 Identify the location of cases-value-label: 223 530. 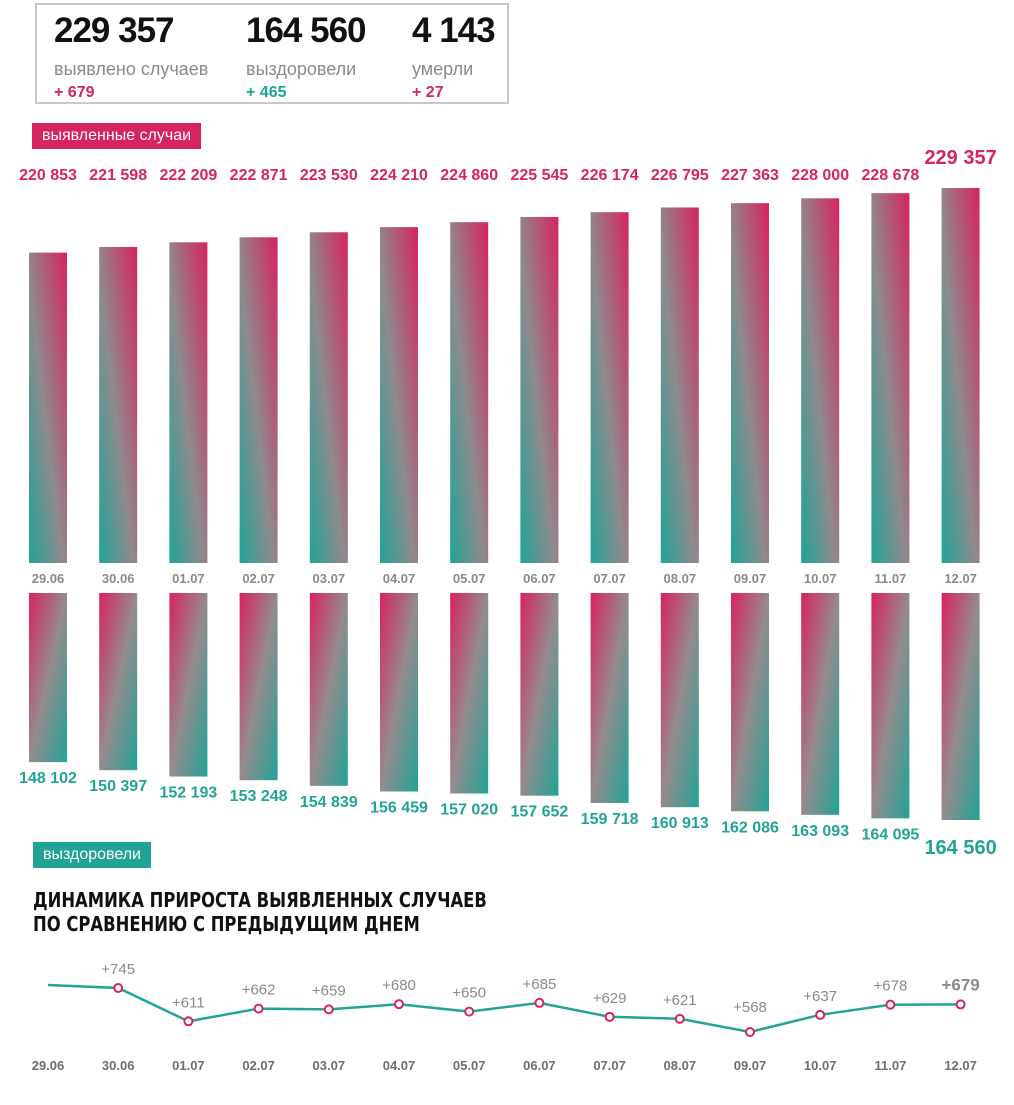
(329, 175).